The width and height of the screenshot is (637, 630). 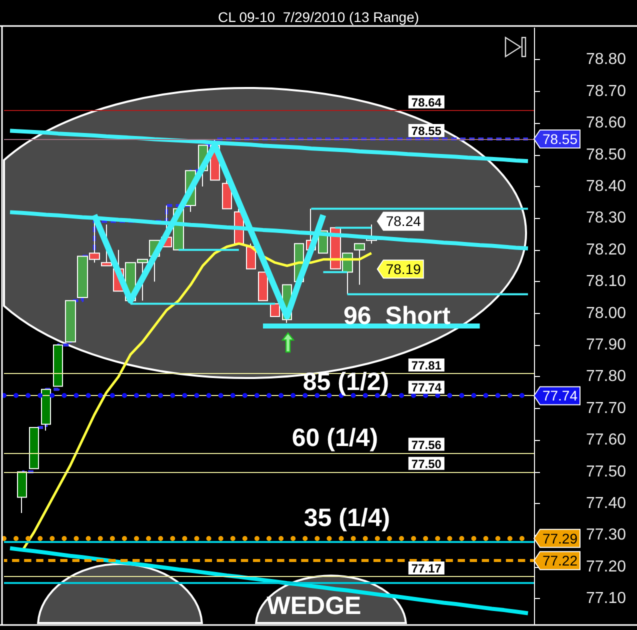 I want to click on ref-line-label: 78.55, so click(x=426, y=131).